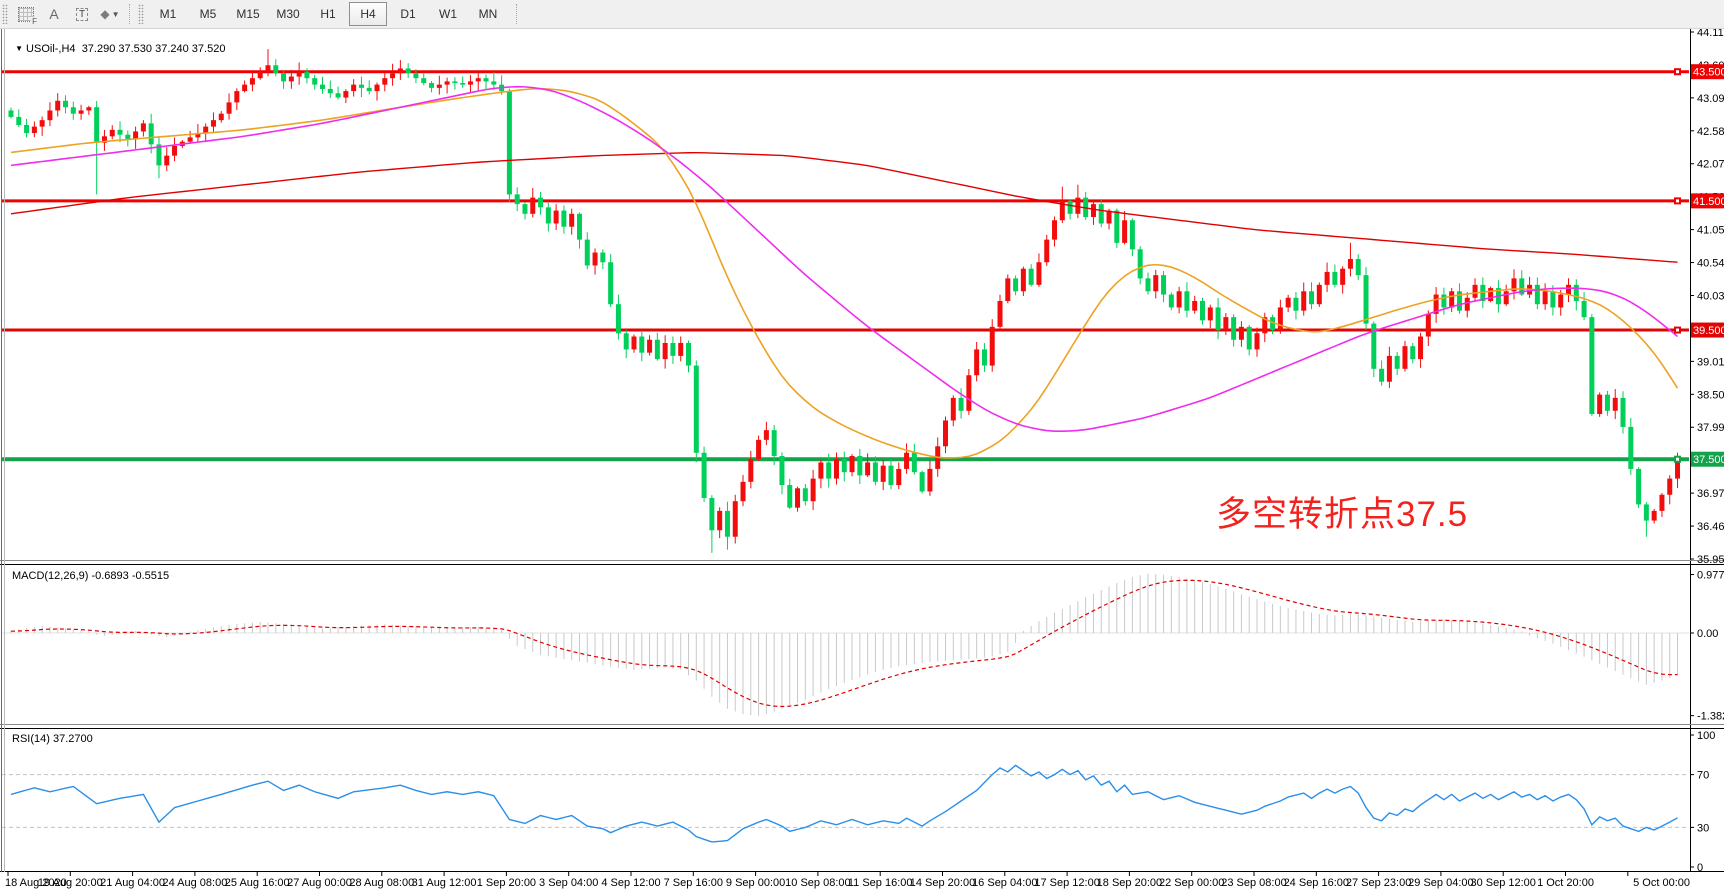 The image size is (1724, 895). I want to click on rsi-panel, so click(846, 803).